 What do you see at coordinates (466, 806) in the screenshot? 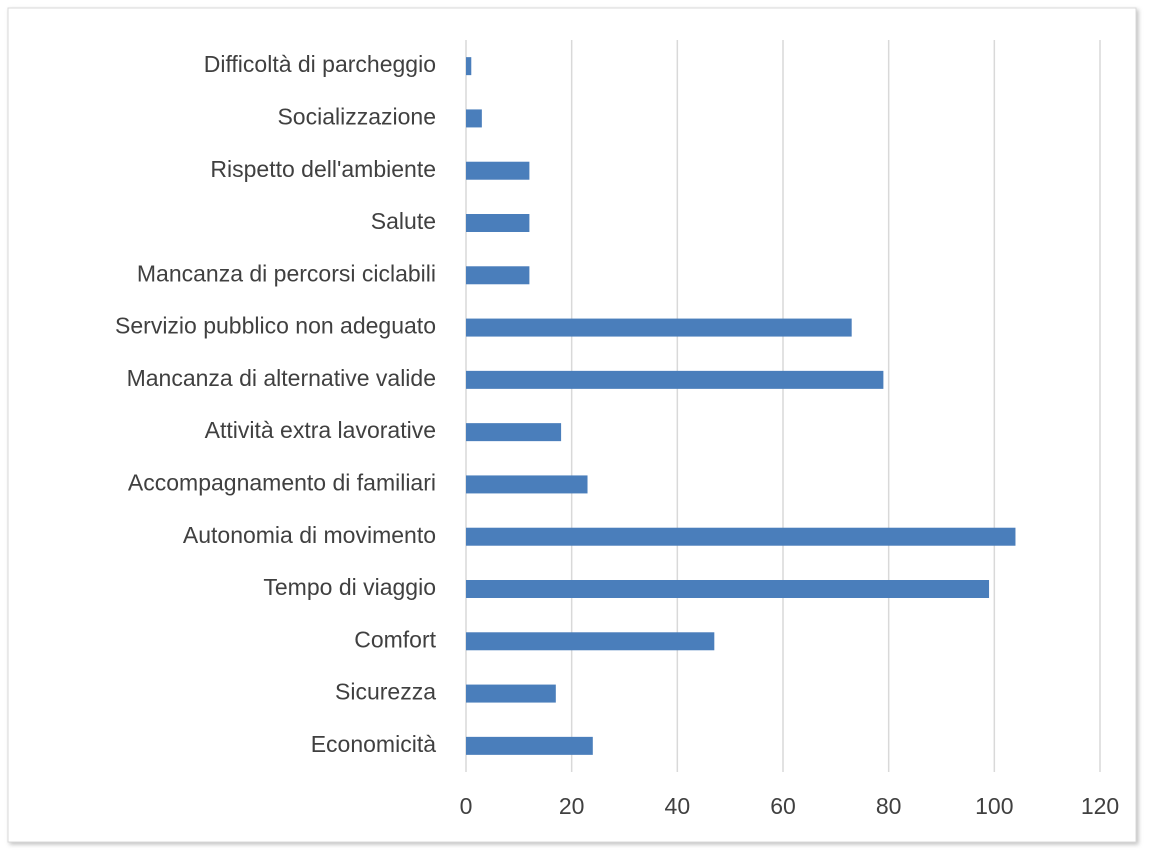
I see `x-tick-label: 0` at bounding box center [466, 806].